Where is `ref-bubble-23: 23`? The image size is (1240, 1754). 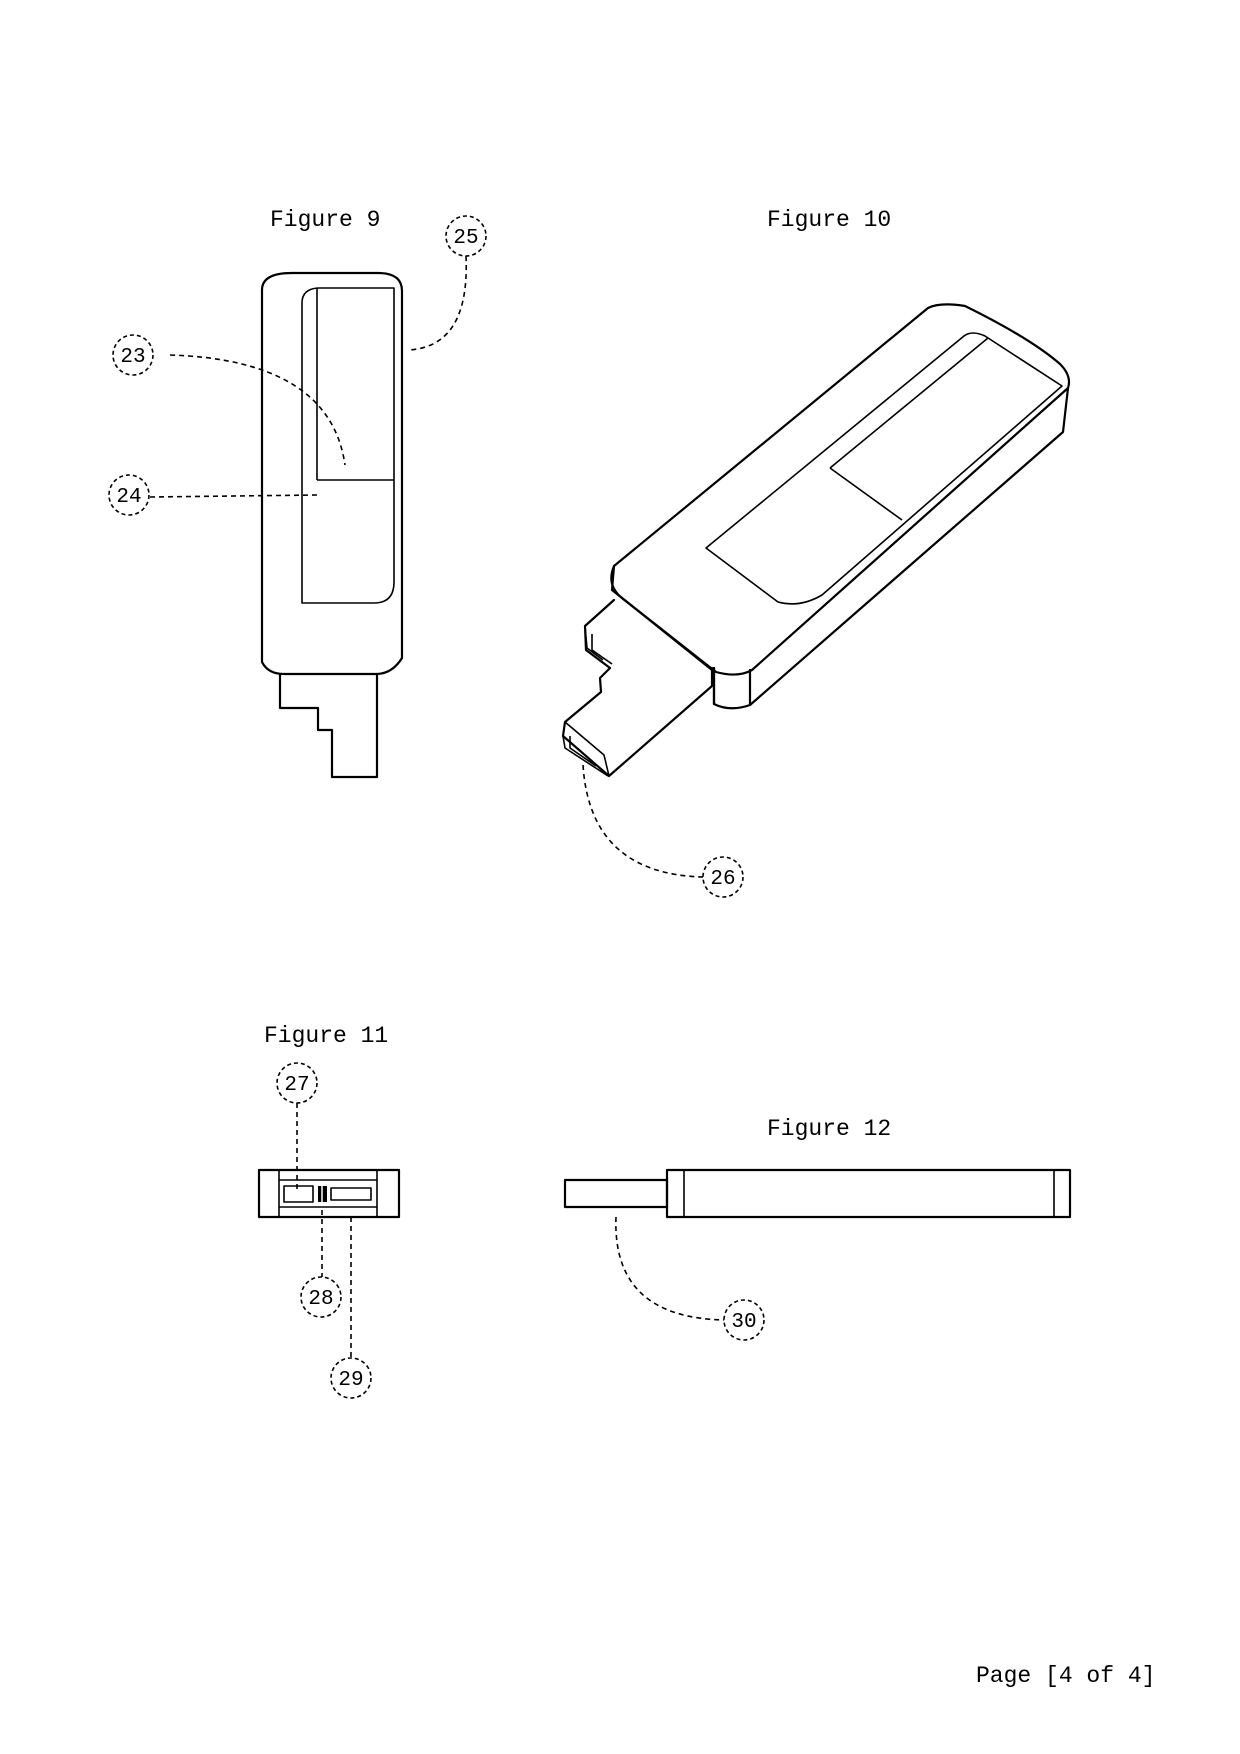 ref-bubble-23: 23 is located at coordinates (133, 355).